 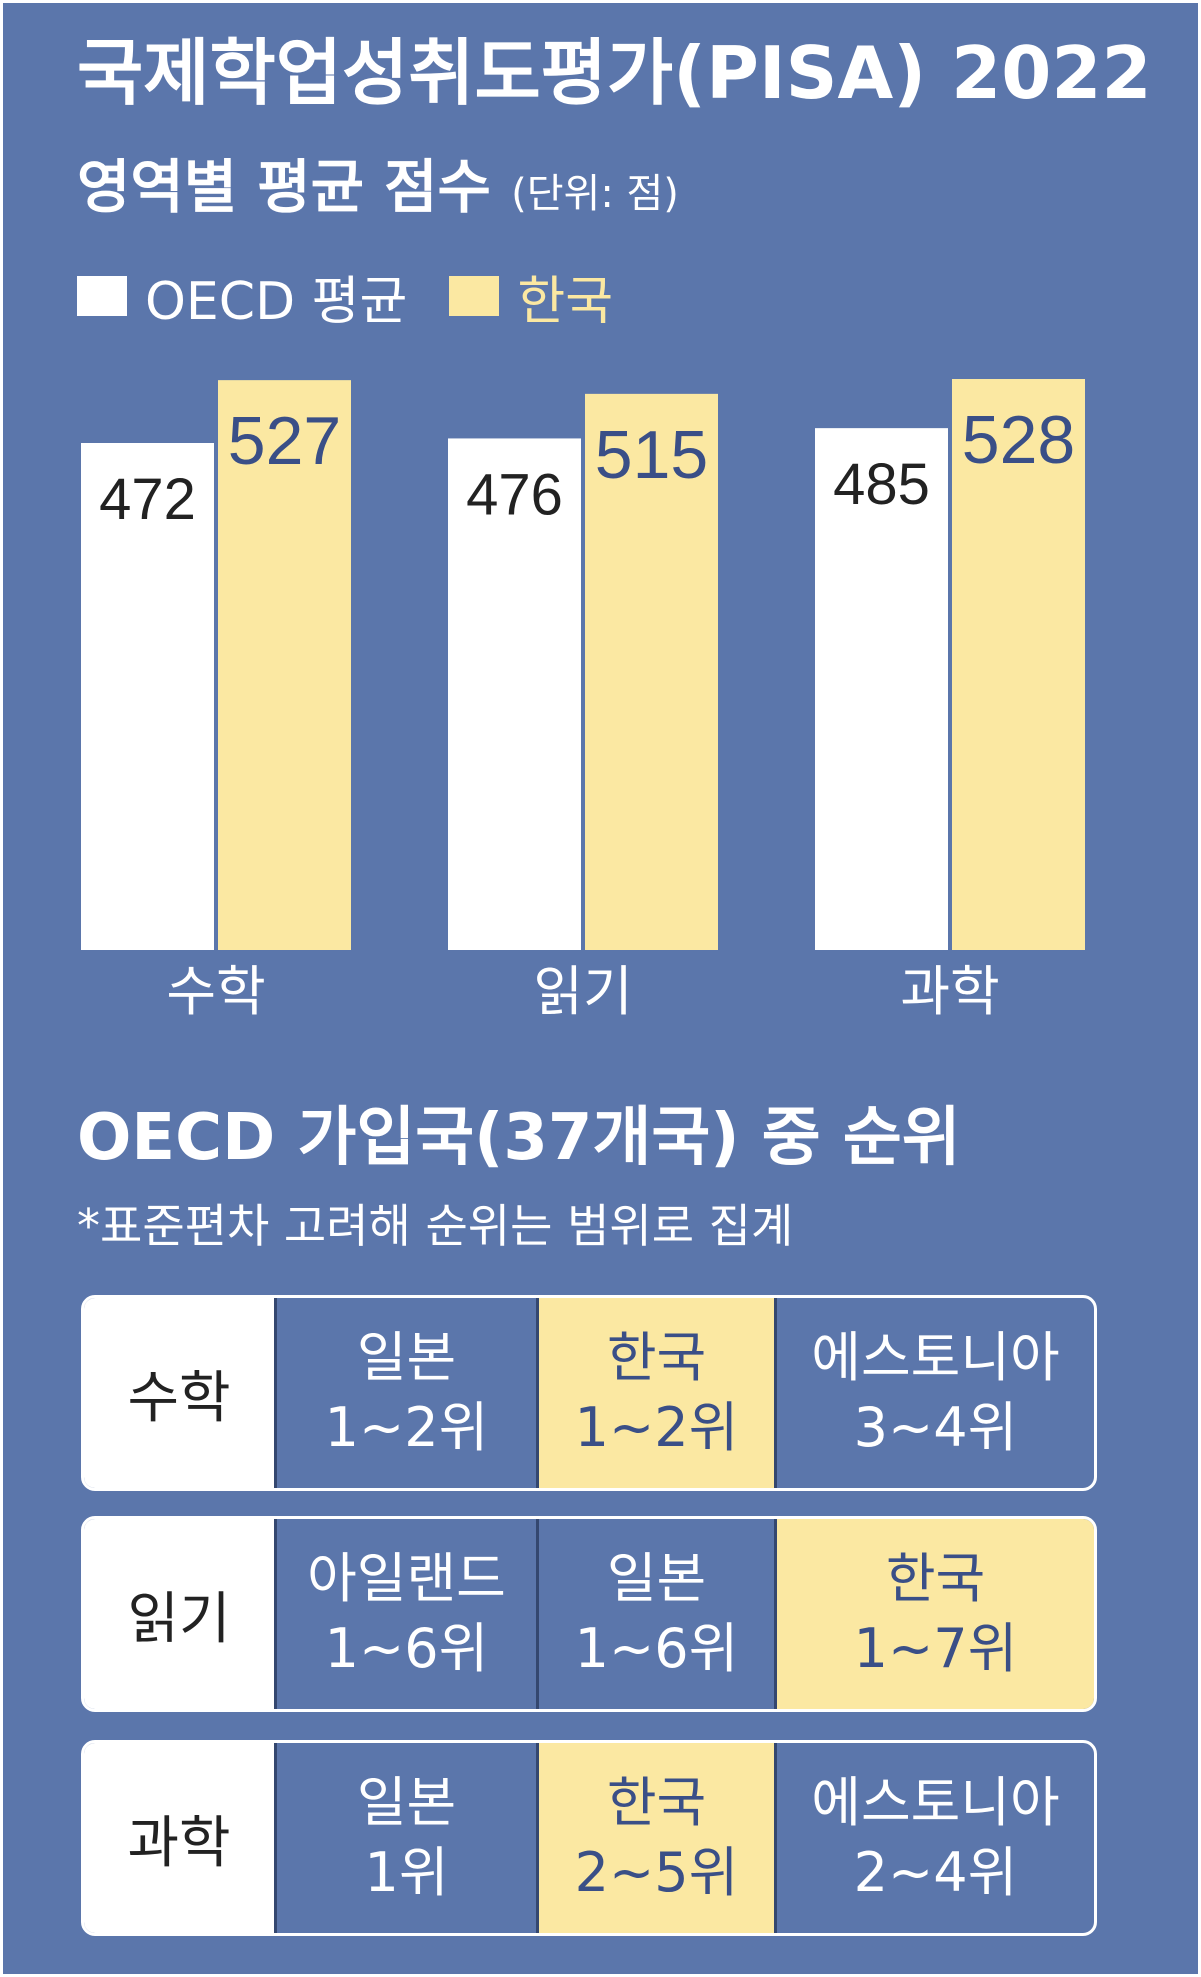 I want to click on ranking-row-2: 과학 일본 1위 한국 2~5위 에스토니아 2~4위, so click(x=589, y=1838).